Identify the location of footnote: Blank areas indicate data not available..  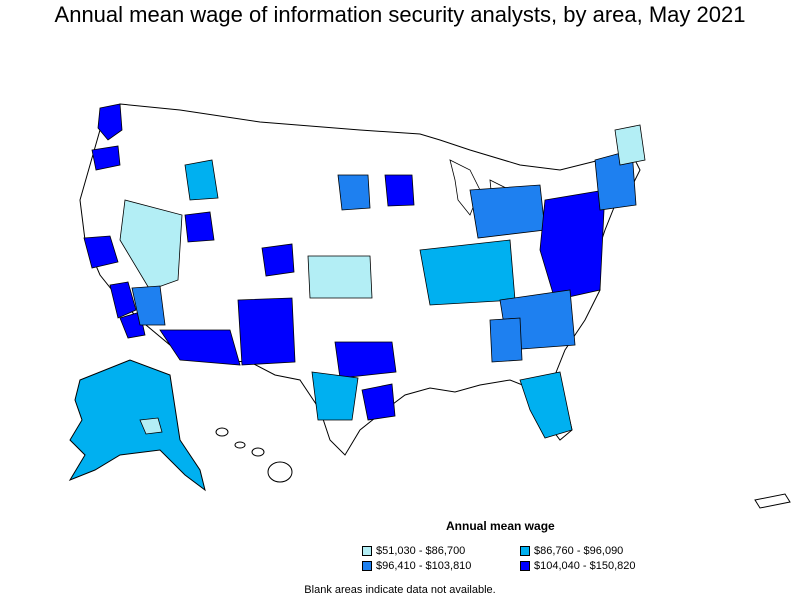
(400, 590).